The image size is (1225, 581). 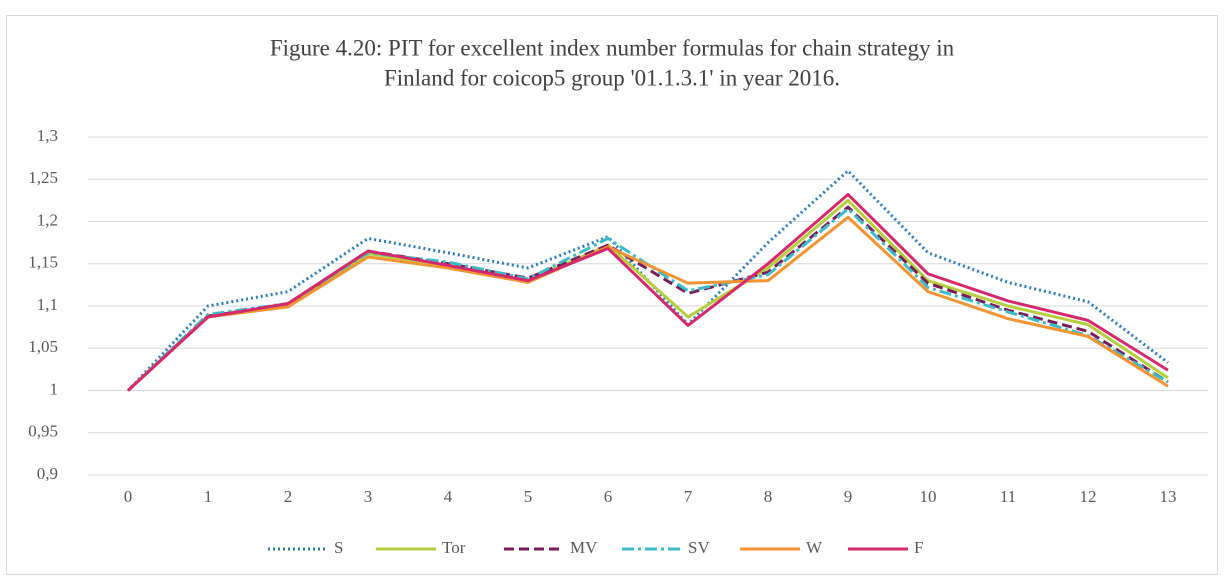 I want to click on y-tick-label: 1,2, so click(x=47, y=219).